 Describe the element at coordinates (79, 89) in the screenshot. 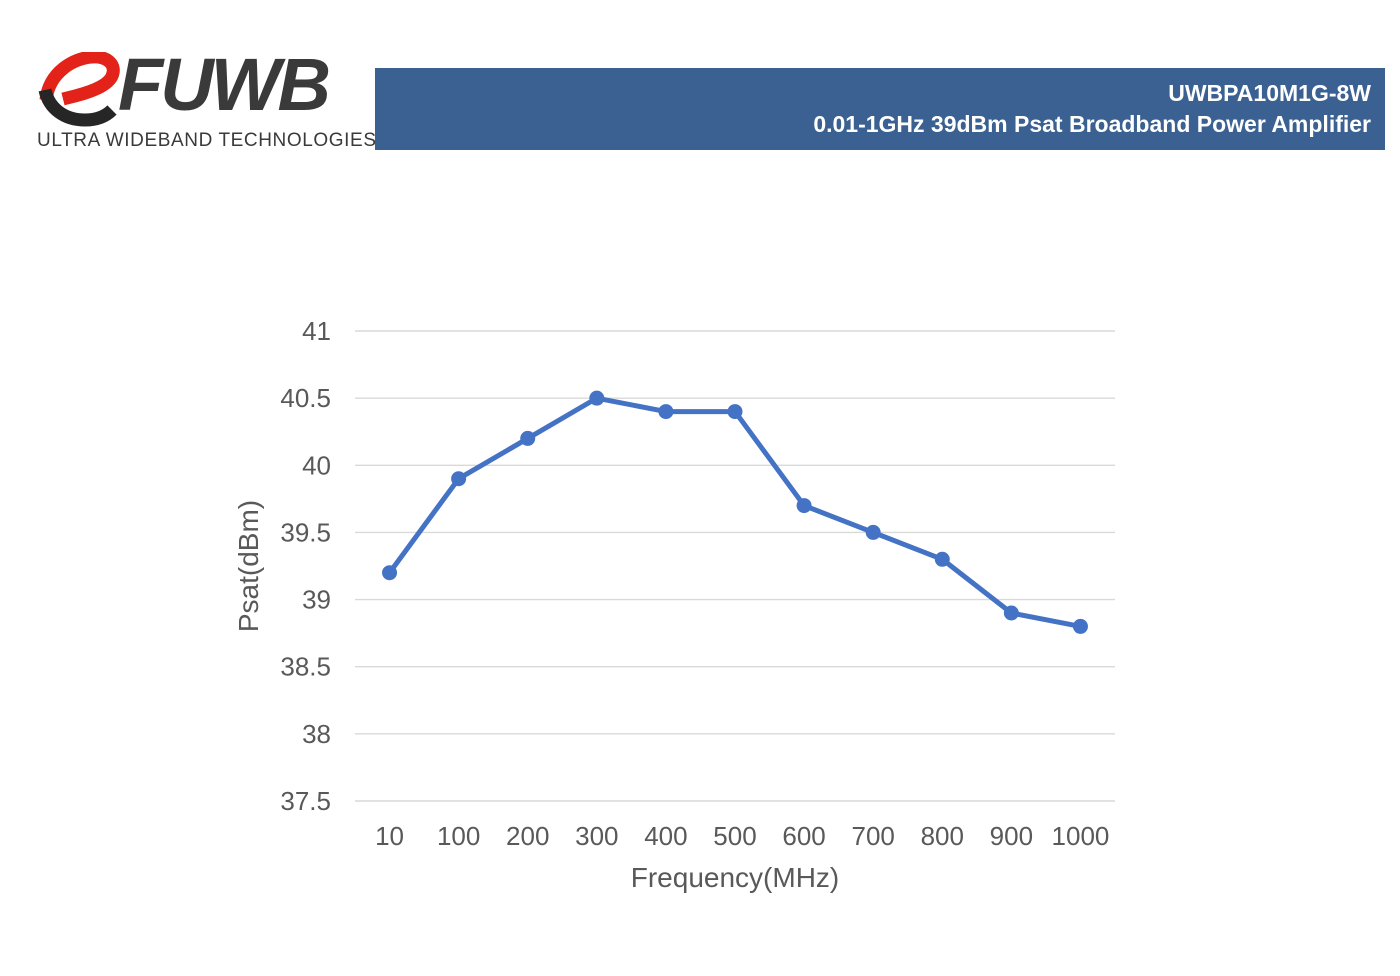

I see `rfuwb-logo-r-icon` at that location.